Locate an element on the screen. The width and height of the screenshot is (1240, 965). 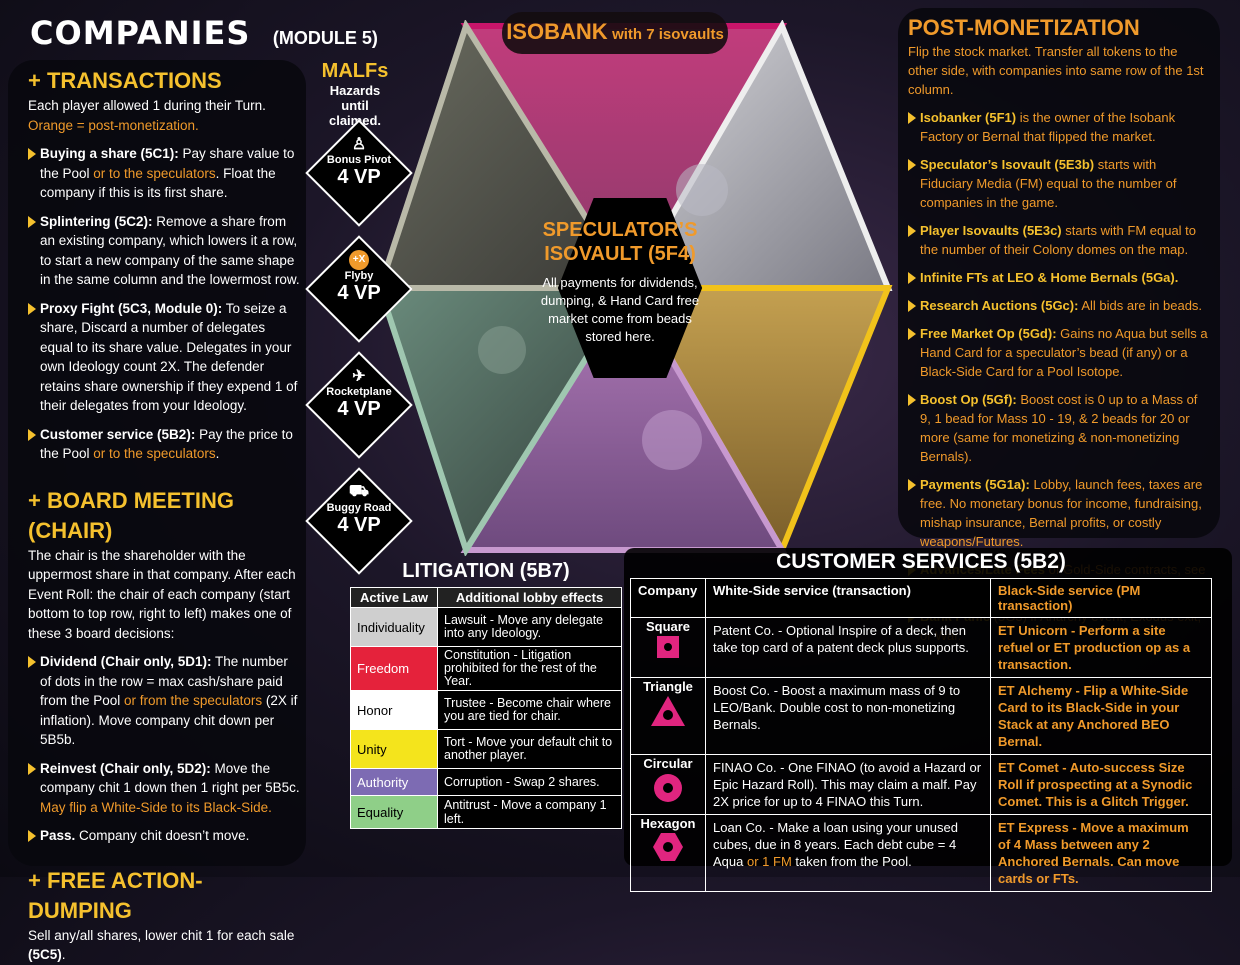
triangle-shape-icon is located at coordinates (668, 711).